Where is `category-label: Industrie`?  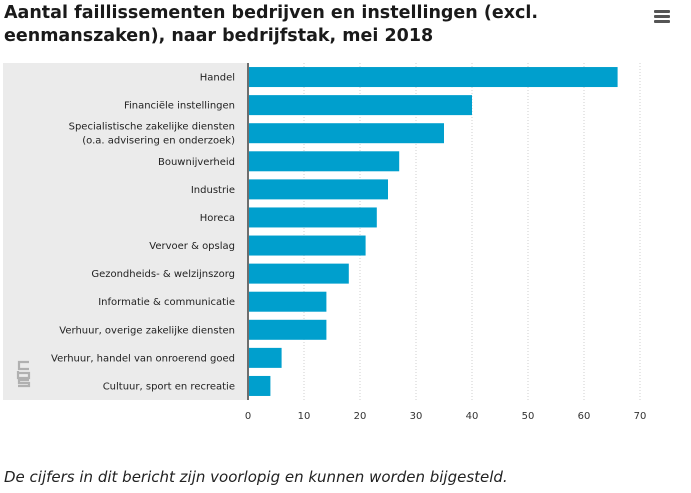 category-label: Industrie is located at coordinates (213, 190).